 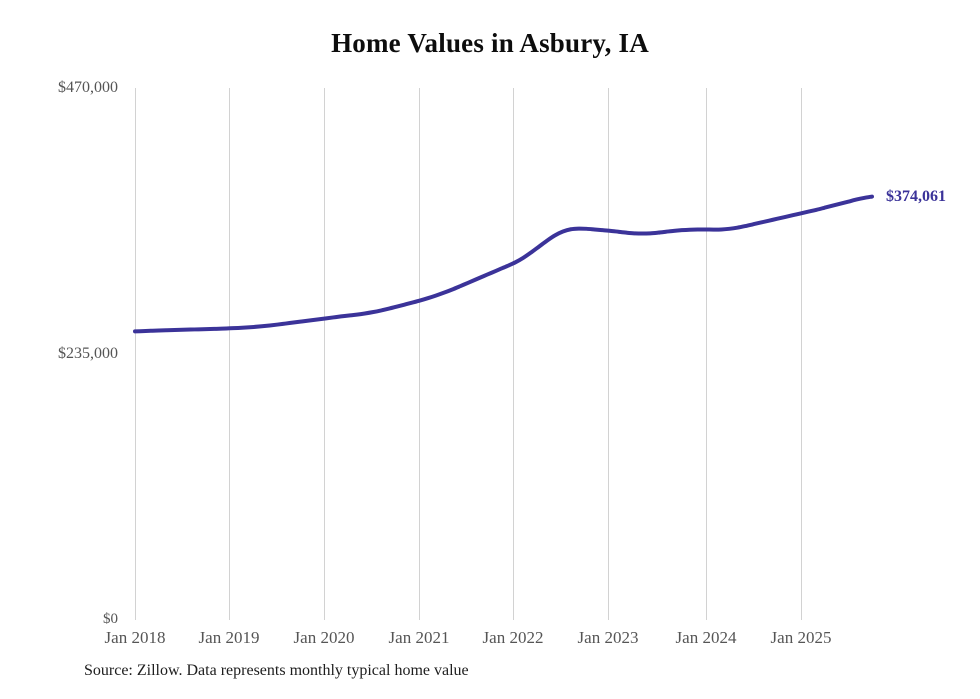 I want to click on x-tick-jan-2023: Jan 2023, so click(x=608, y=637).